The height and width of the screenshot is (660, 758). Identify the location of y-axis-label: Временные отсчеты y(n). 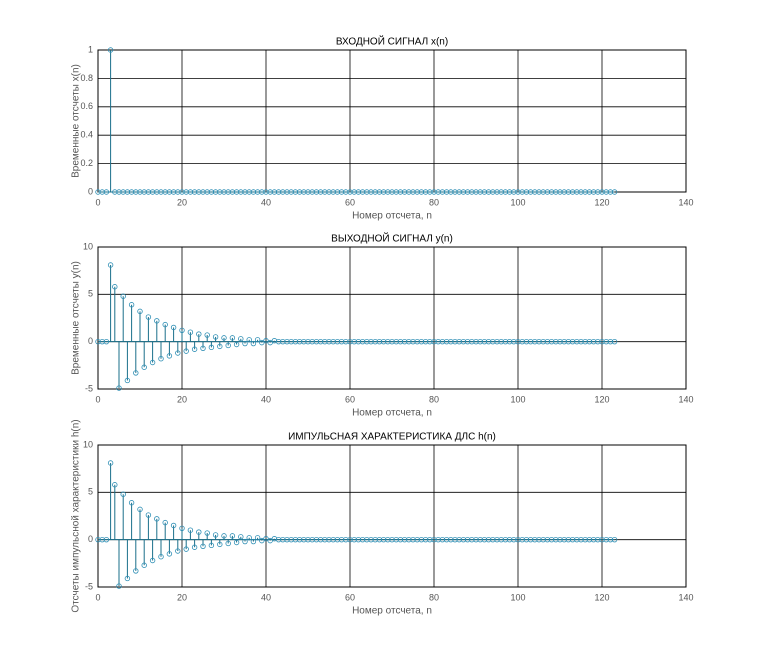
(76, 318).